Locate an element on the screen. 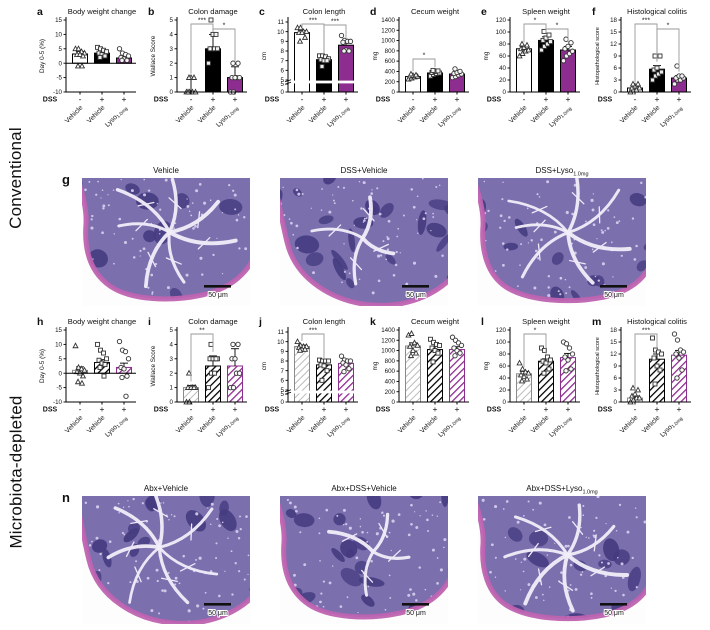  tissue-rim is located at coordinates (363, 235).